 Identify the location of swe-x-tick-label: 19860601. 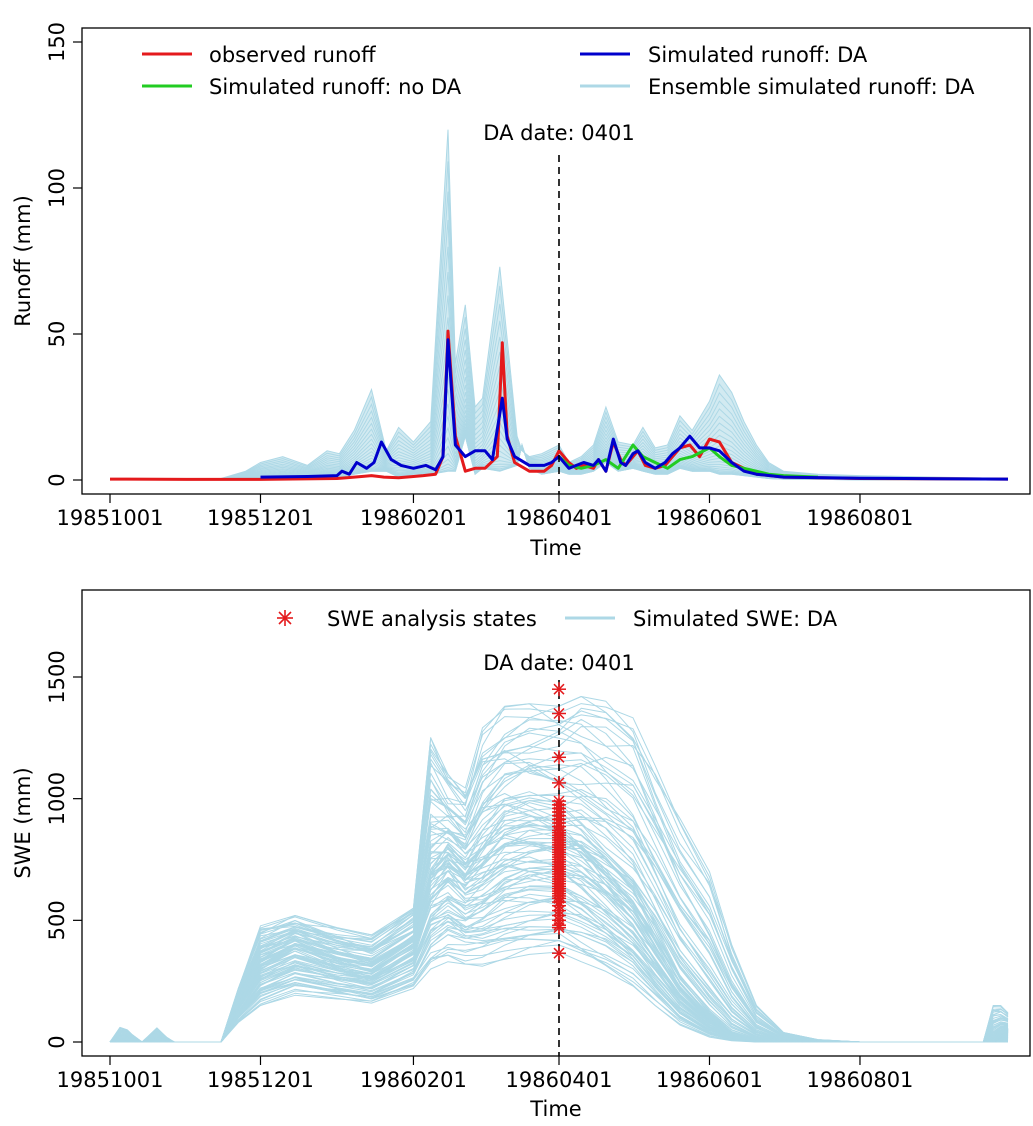
(709, 1080).